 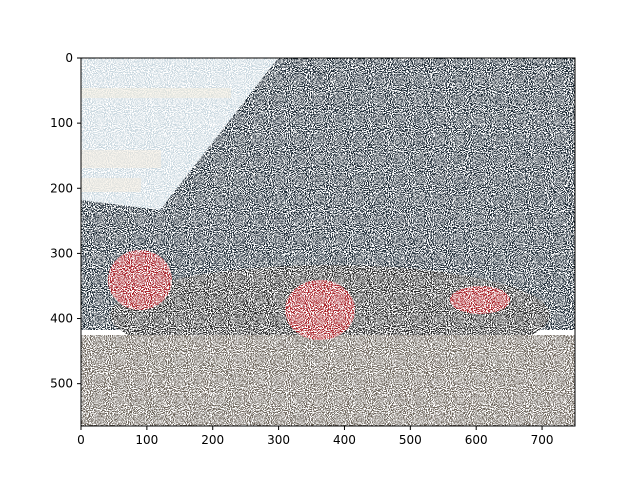 I want to click on y-axis: 0 100 200 300 400 500, so click(x=65, y=221).